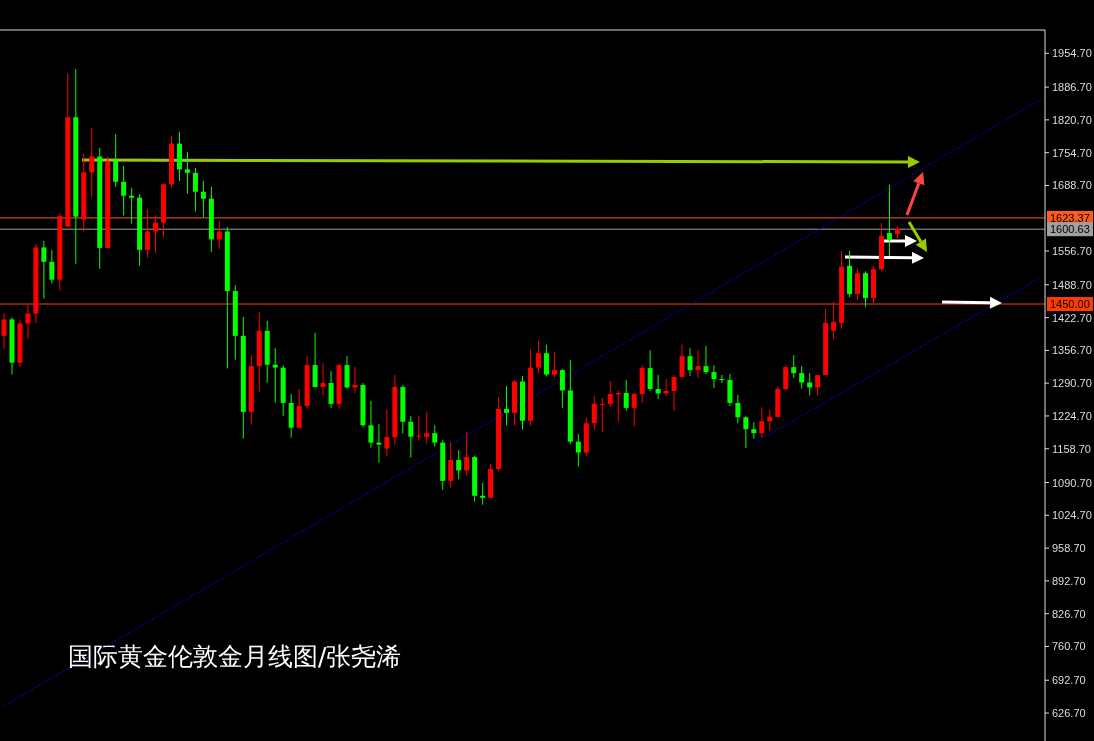 The image size is (1094, 741). Describe the element at coordinates (1070, 304) in the screenshot. I see `ref-line-label: 1450.00` at that location.